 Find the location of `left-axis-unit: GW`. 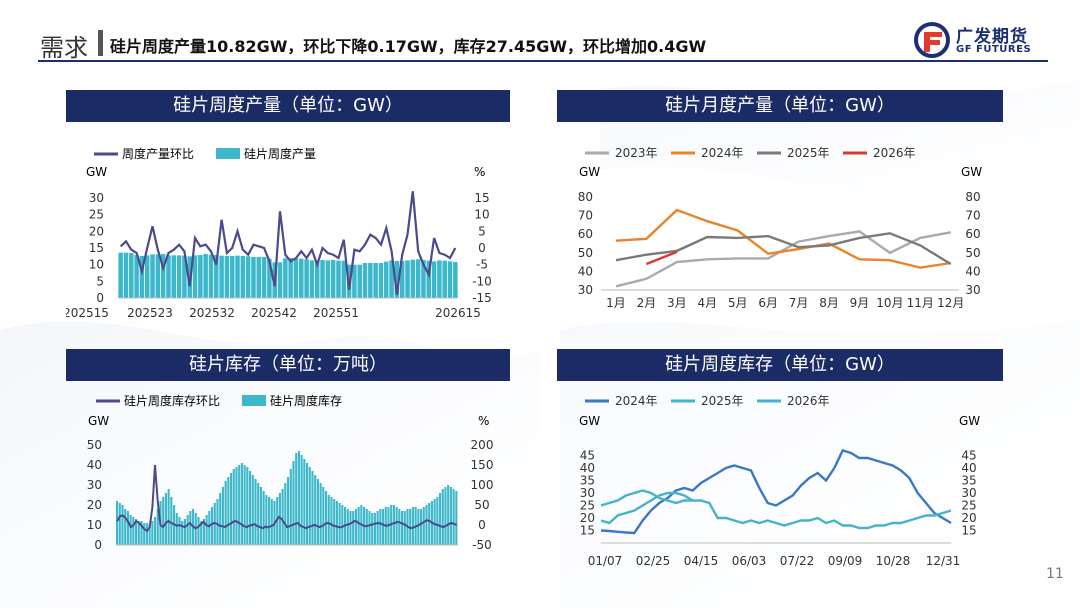

left-axis-unit: GW is located at coordinates (96, 172).